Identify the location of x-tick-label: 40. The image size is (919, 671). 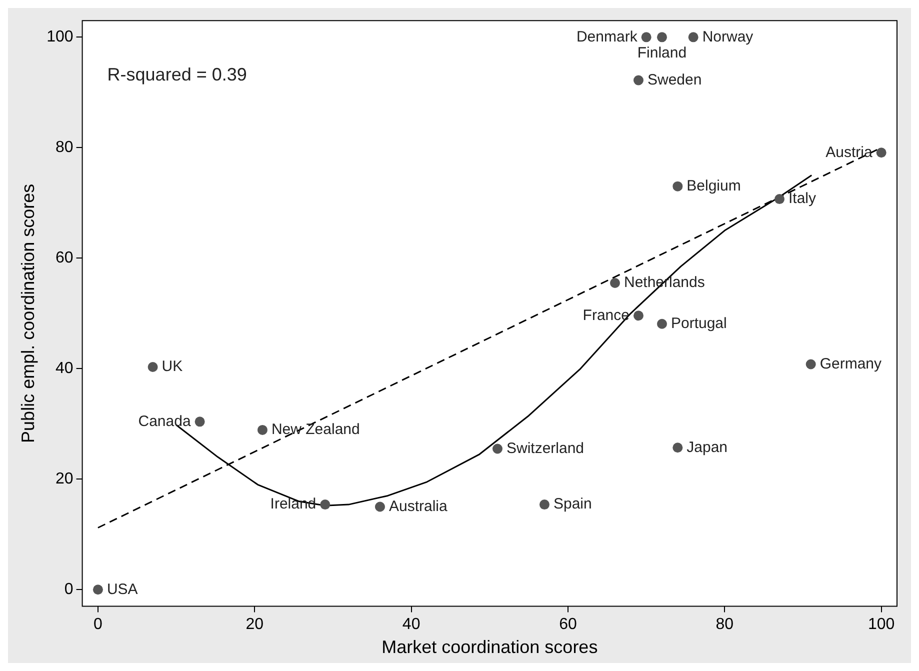
(411, 625).